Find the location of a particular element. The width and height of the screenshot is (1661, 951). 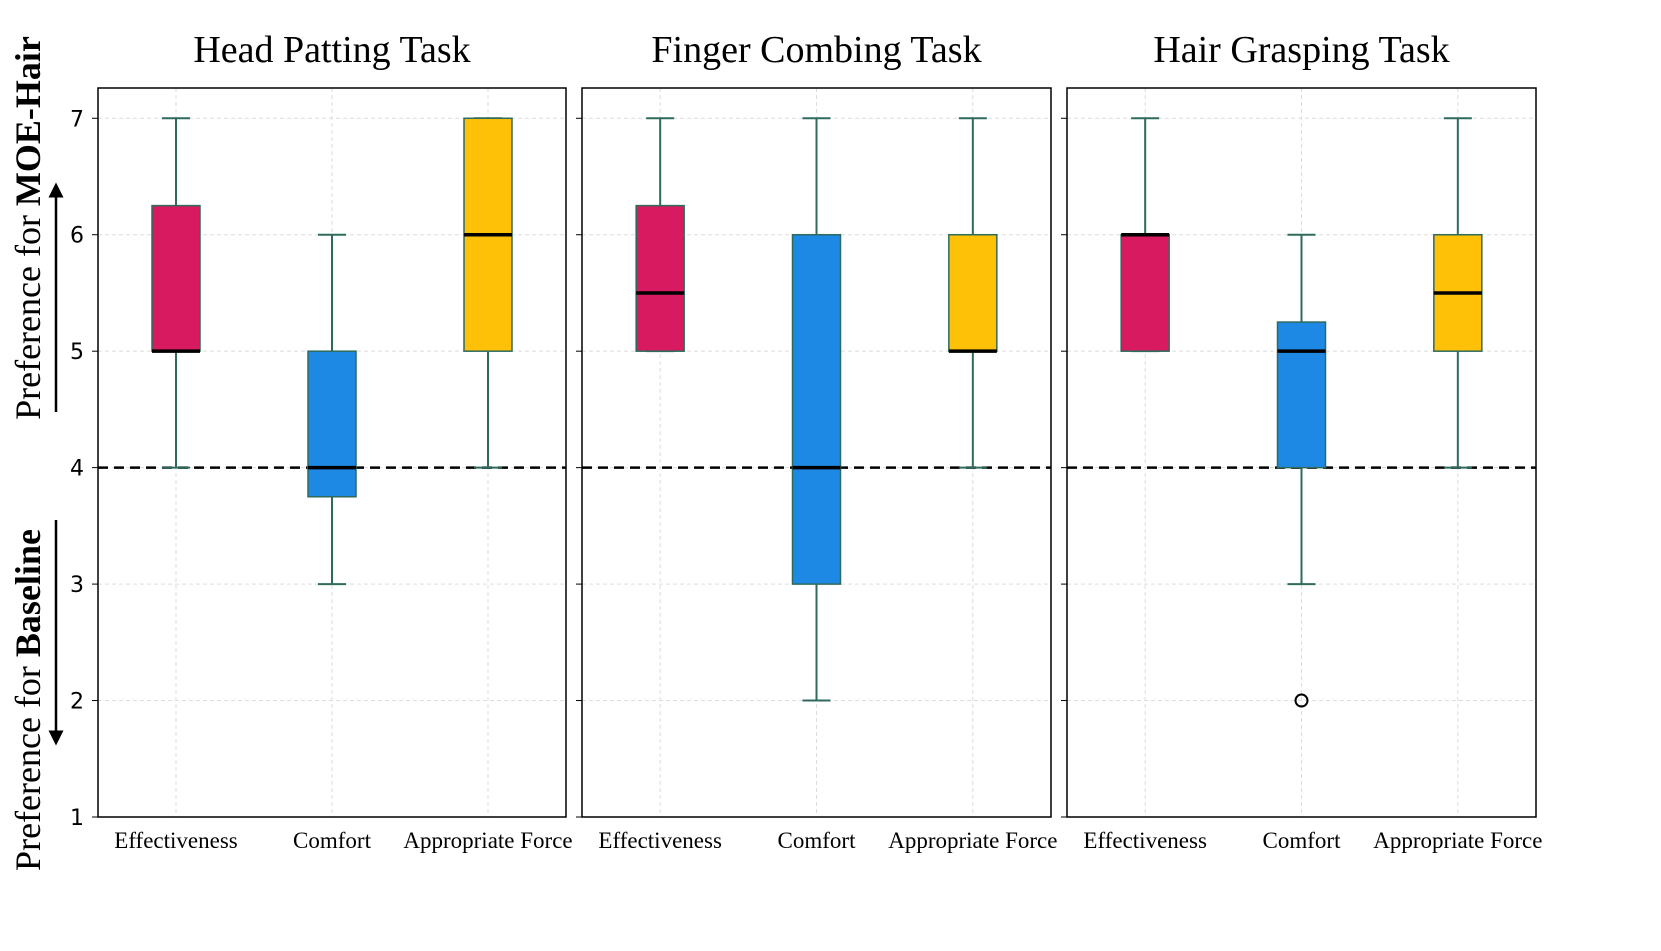

y-label-emphasis: Baseline is located at coordinates (28, 593).